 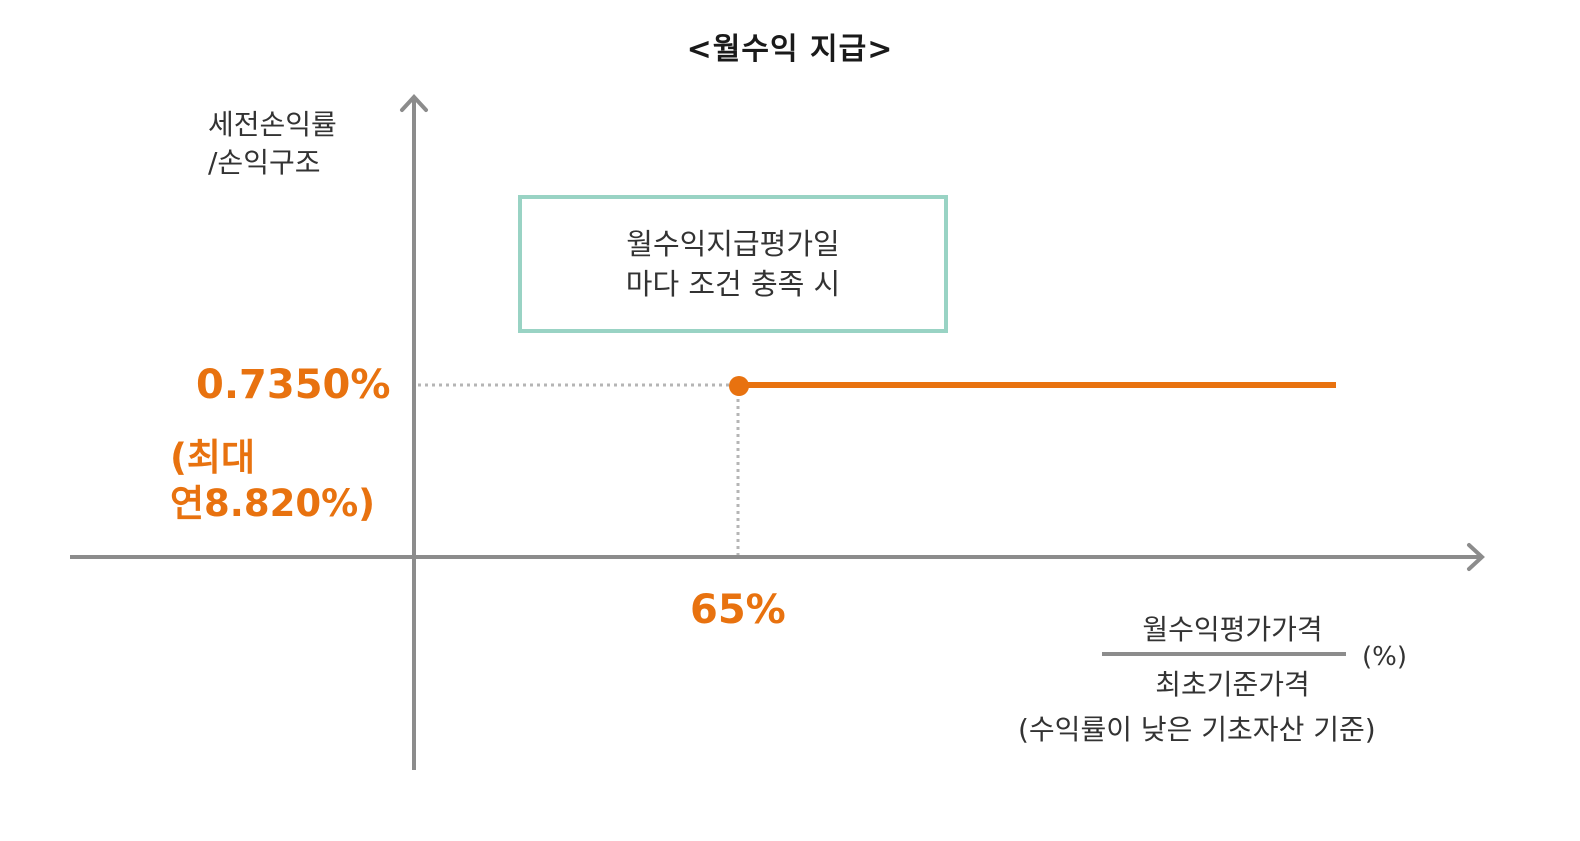 What do you see at coordinates (1224, 654) in the screenshot?
I see `fraction-line` at bounding box center [1224, 654].